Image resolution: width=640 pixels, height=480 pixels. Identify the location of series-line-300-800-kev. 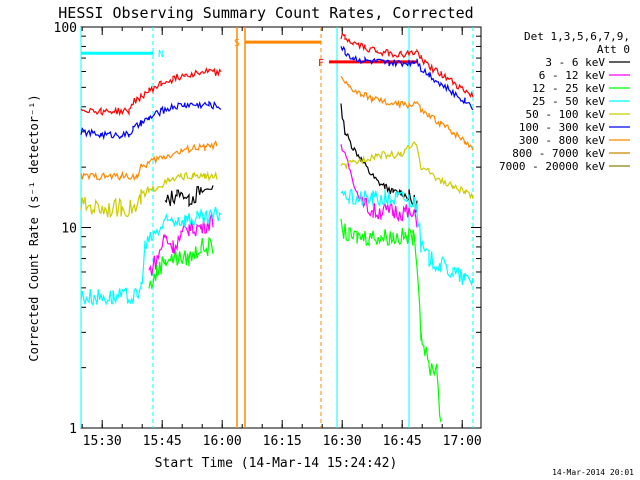
(277, 128).